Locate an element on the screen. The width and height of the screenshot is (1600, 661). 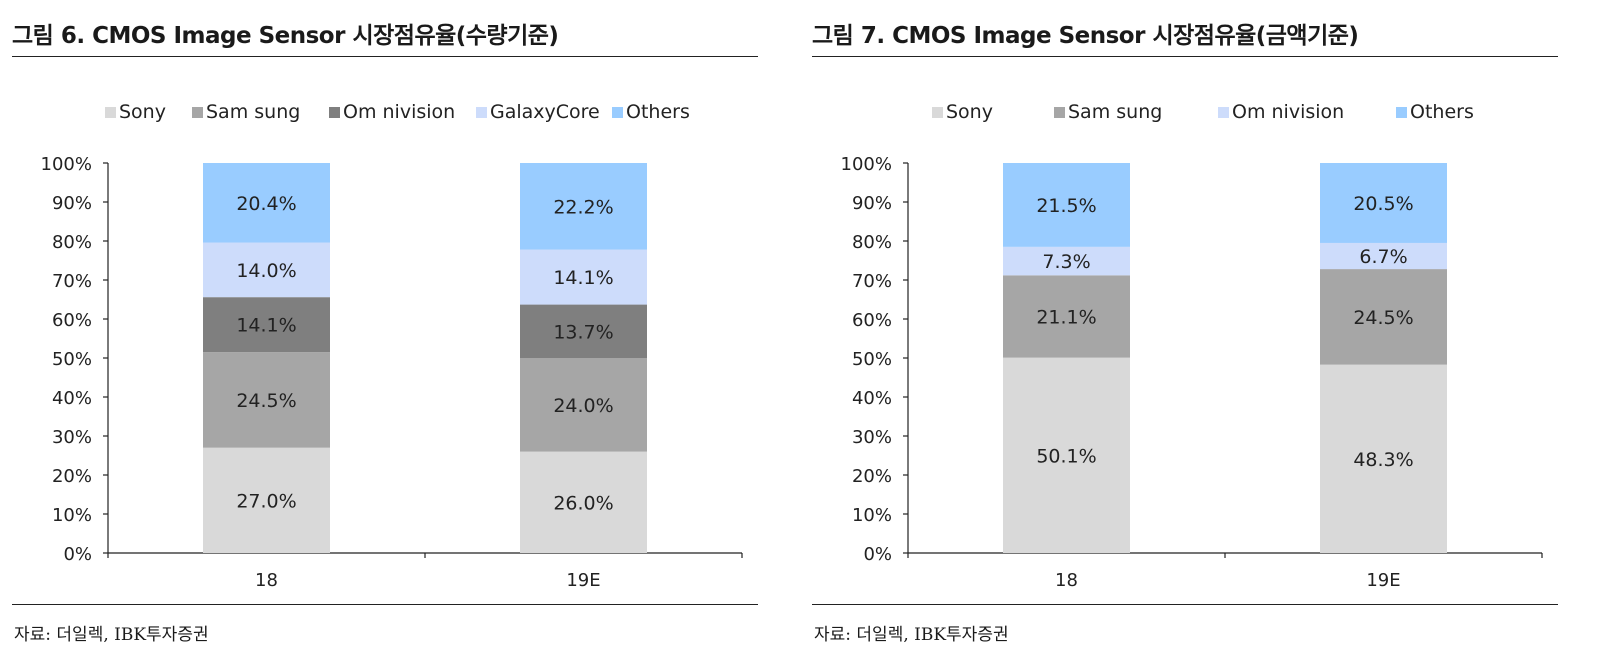
legend: Sony Sam sung Om nivision Others is located at coordinates (1203, 112).